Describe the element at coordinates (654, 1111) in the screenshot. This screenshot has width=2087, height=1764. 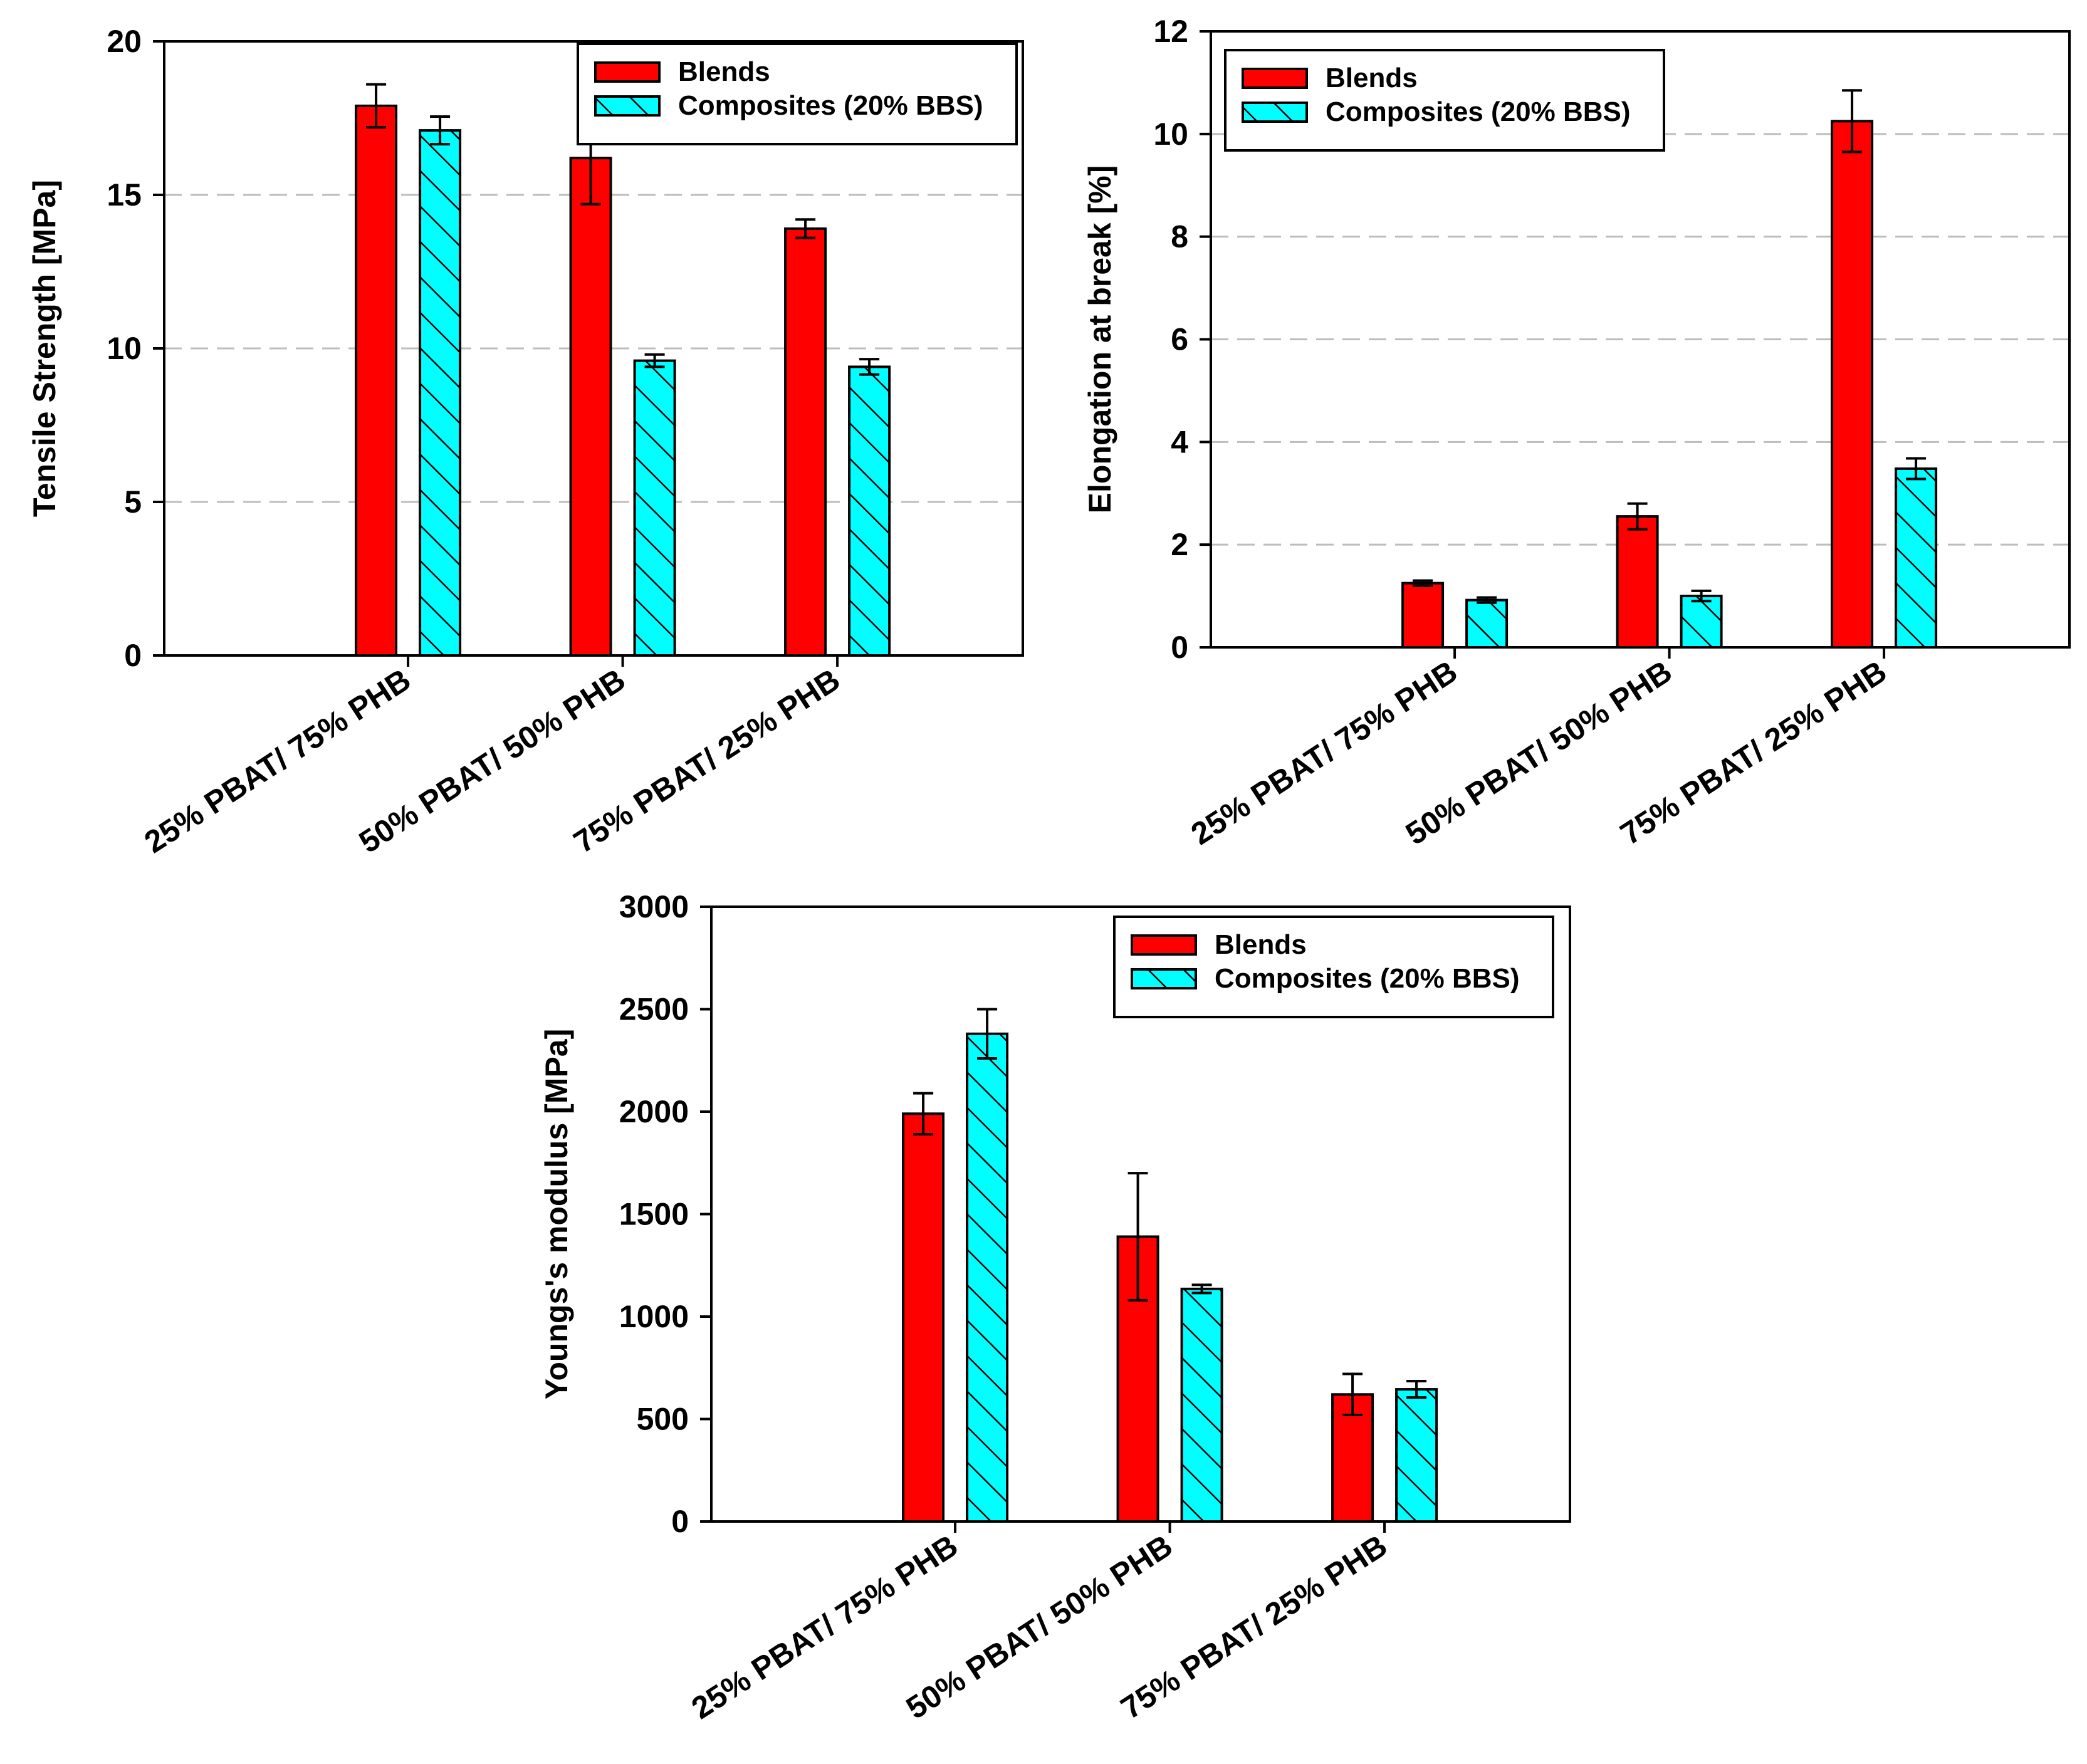
I see `y-tick-label: 2000` at that location.